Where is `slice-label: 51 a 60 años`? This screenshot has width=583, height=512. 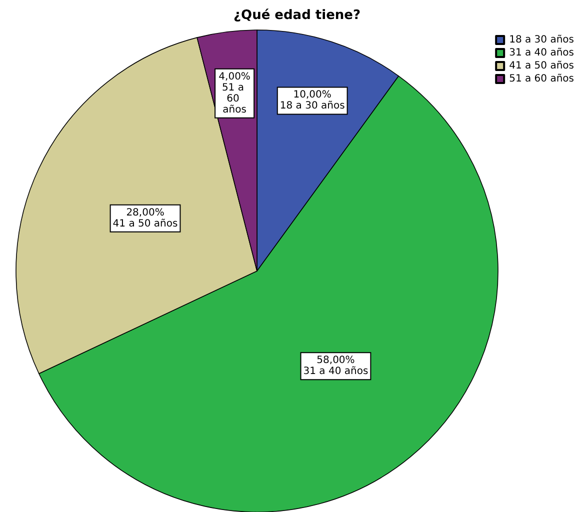 slice-label: 51 a 60 años is located at coordinates (235, 99).